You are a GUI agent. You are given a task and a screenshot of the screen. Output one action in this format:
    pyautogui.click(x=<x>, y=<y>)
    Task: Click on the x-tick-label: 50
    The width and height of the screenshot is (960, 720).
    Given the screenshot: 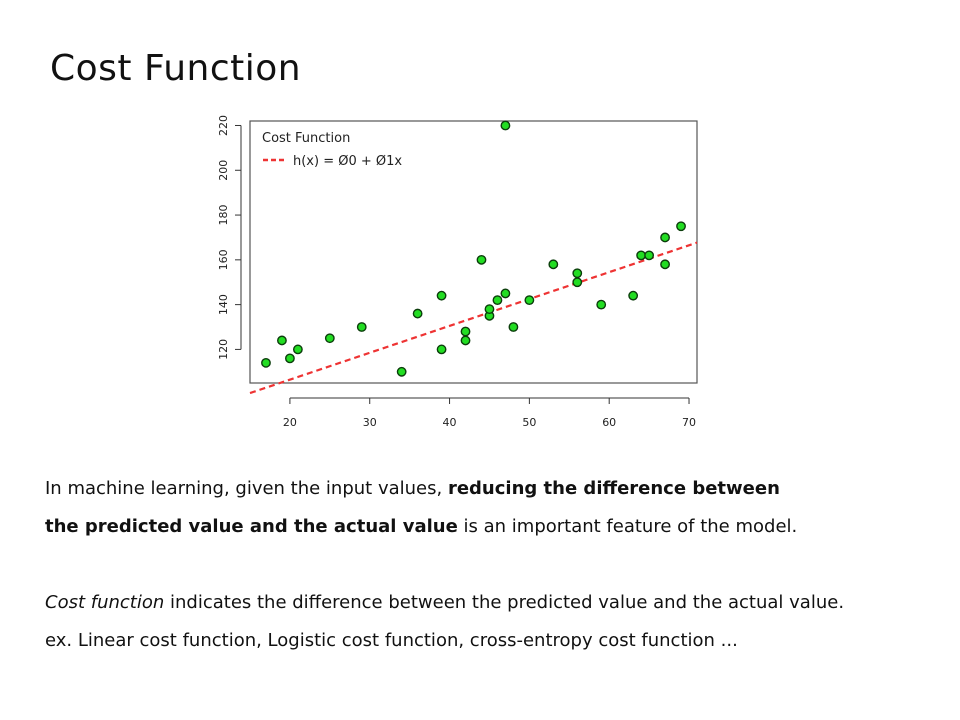 What is the action you would take?
    pyautogui.click(x=529, y=422)
    